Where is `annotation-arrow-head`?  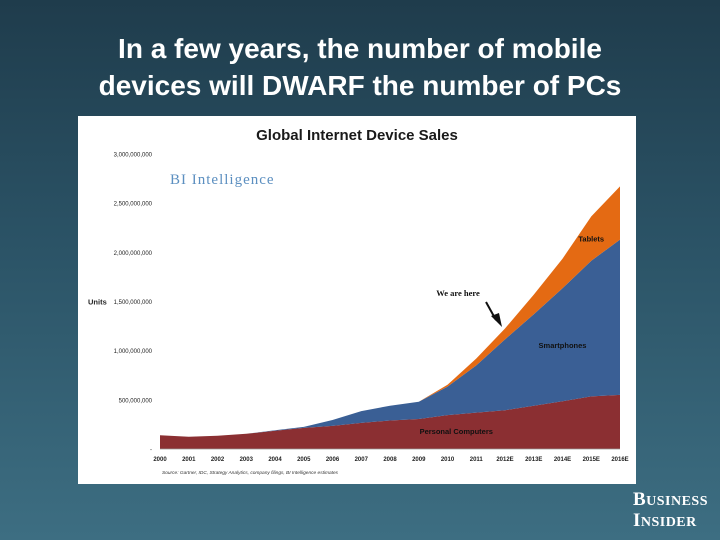
annotation-arrow-head is located at coordinates (496, 320).